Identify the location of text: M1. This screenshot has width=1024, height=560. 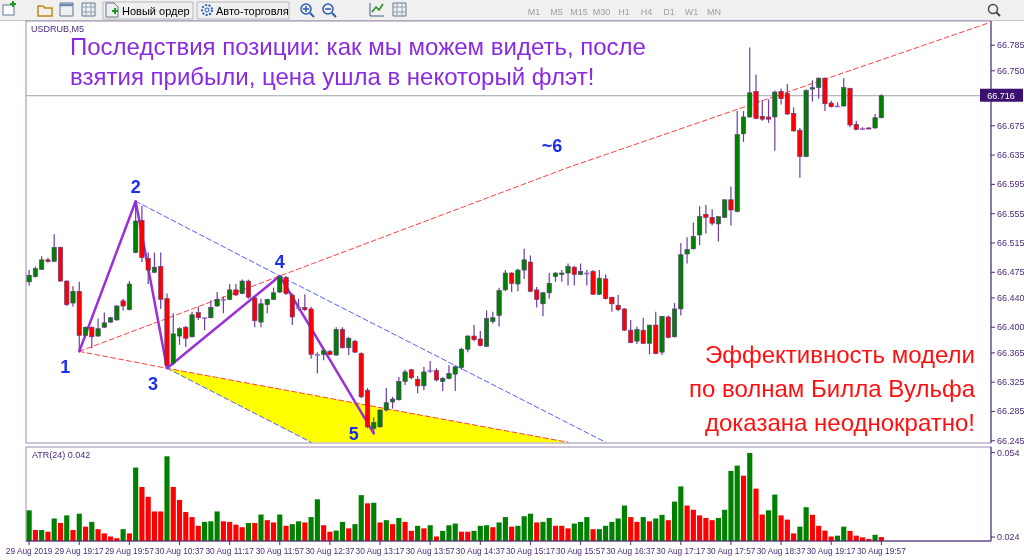
(534, 12).